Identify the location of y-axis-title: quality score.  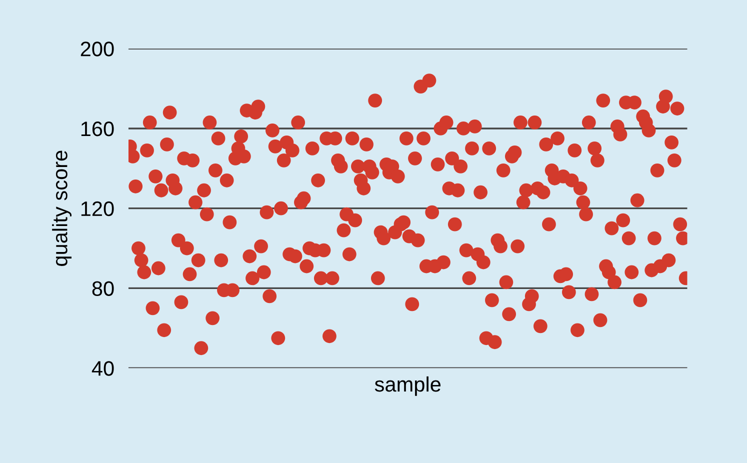
(62, 208).